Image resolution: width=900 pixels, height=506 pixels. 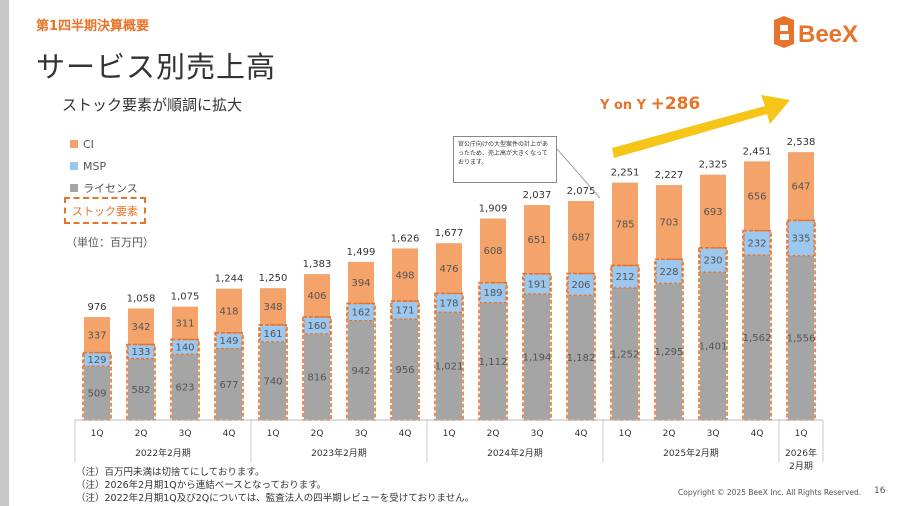 I want to click on bar-label-ci-10: 651, so click(x=536, y=240).